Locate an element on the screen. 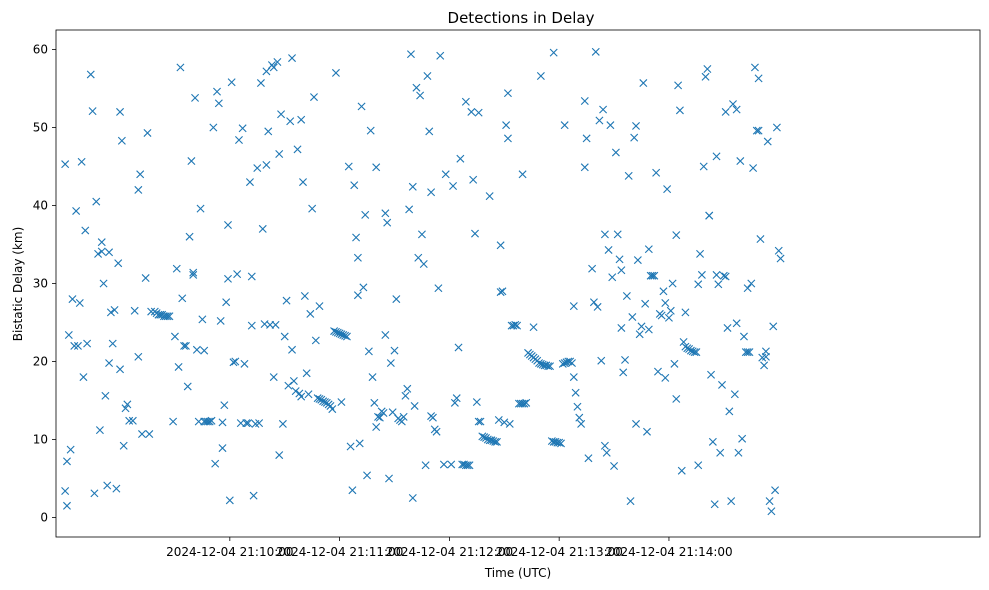 The height and width of the screenshot is (590, 989). y-axis-label: Bistatic Delay (km) is located at coordinates (18, 284).